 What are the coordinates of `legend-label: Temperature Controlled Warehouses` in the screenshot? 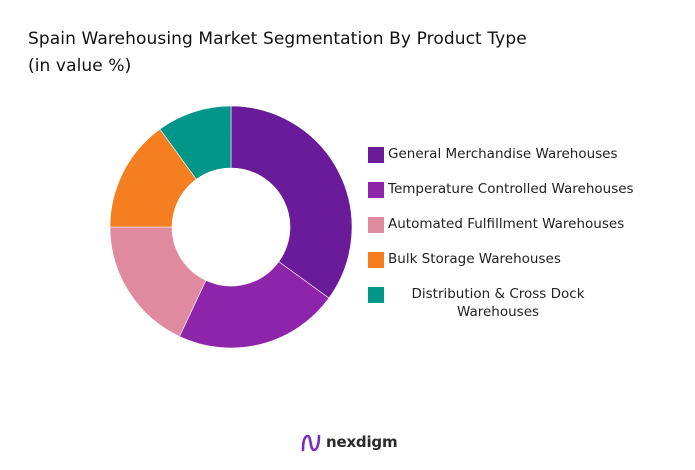 It's located at (511, 189).